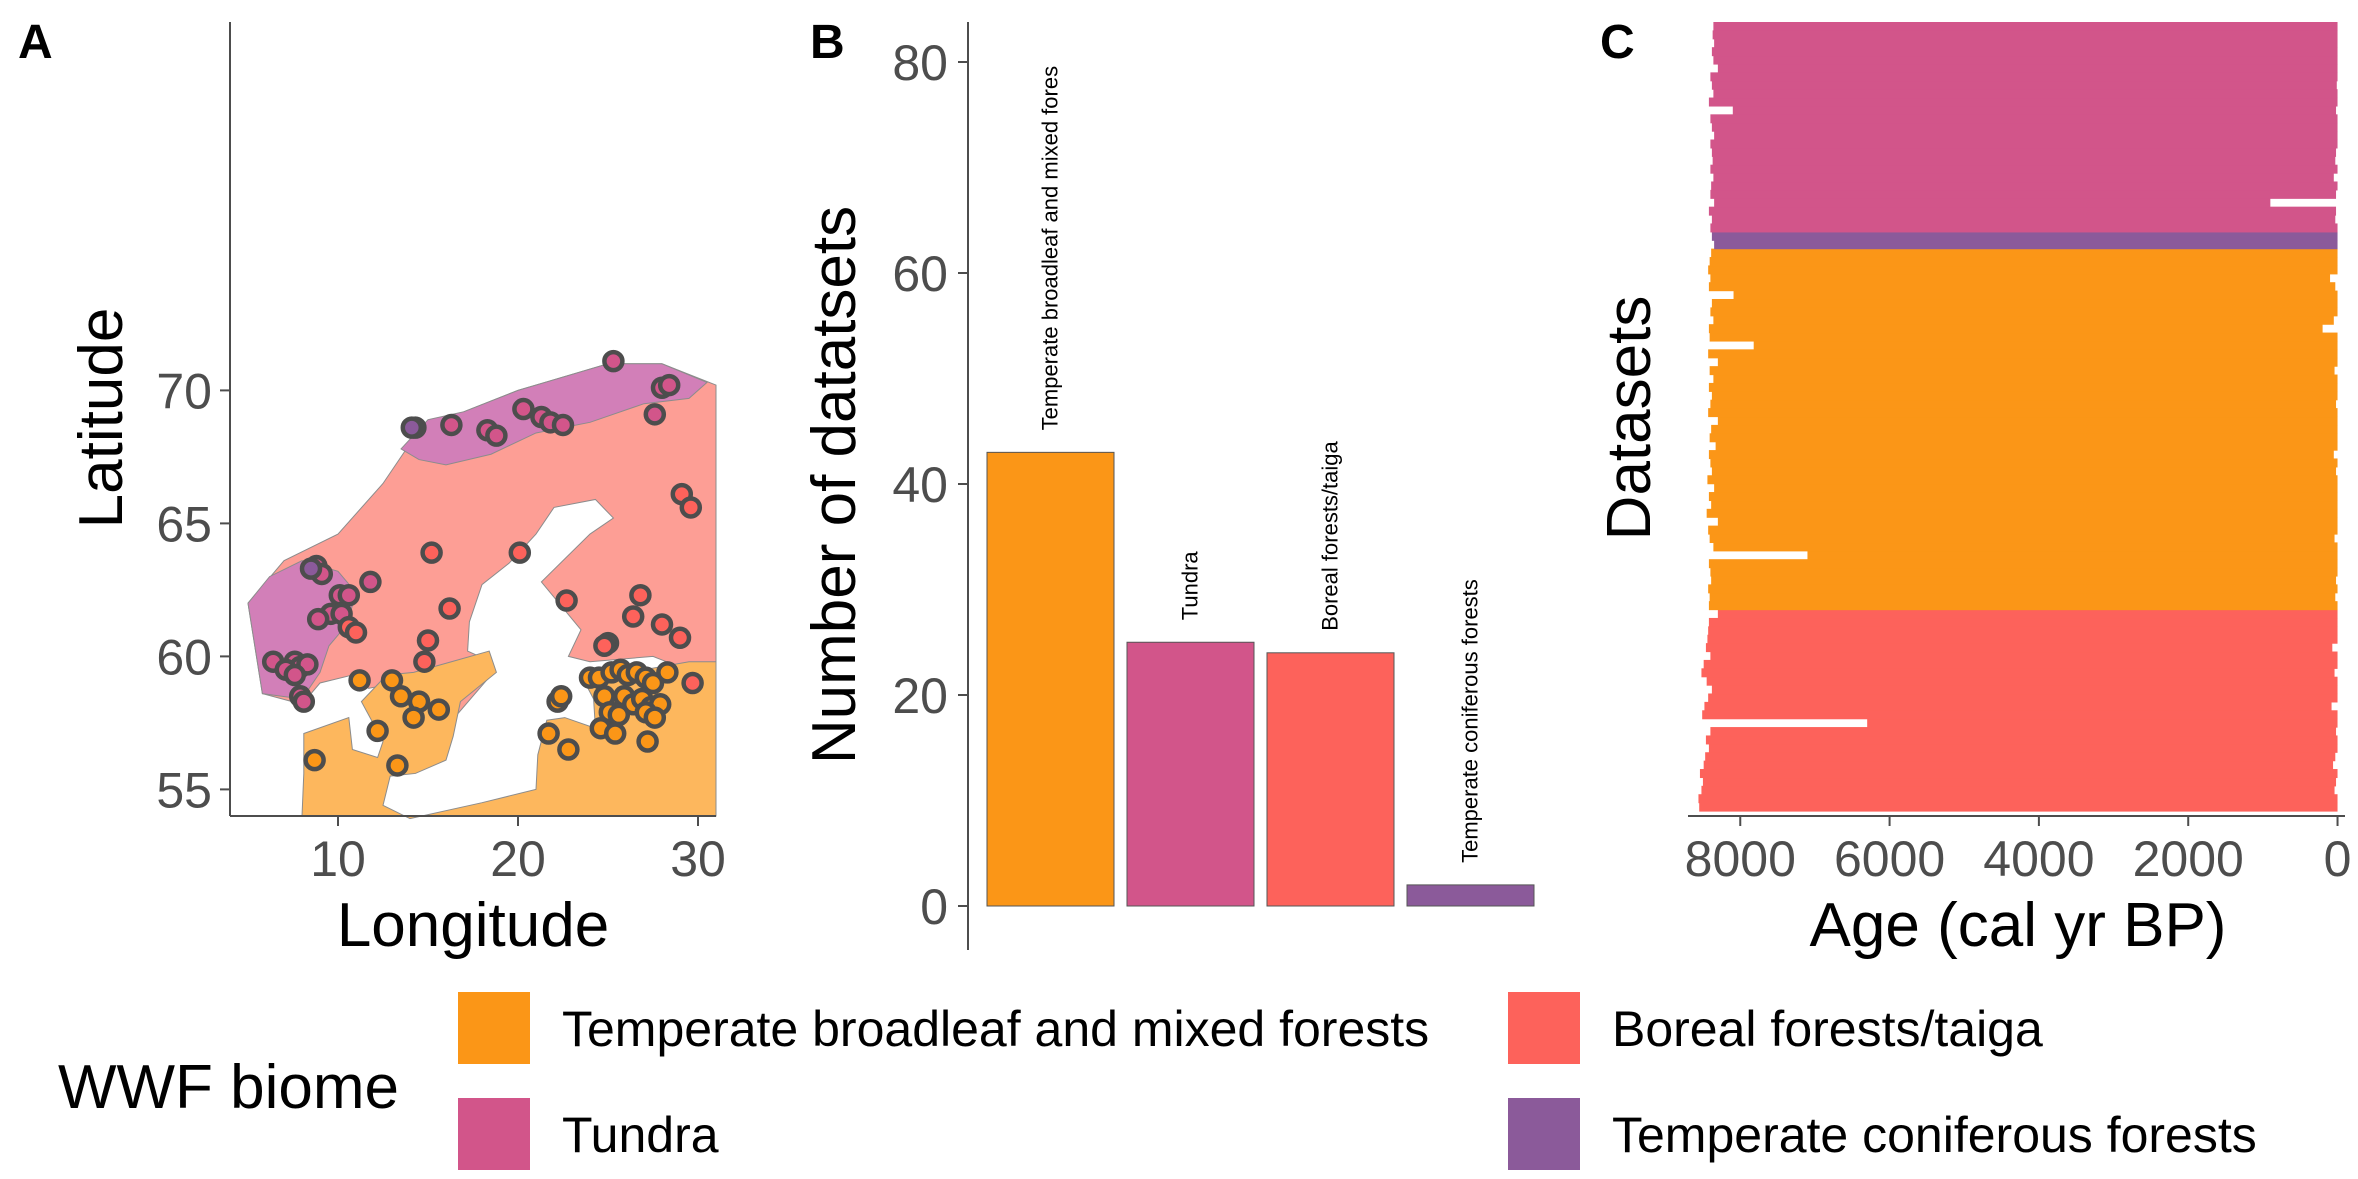  Describe the element at coordinates (193, 590) in the screenshot. I see `panel-a-y-ticks: 55 60 65 70` at that location.